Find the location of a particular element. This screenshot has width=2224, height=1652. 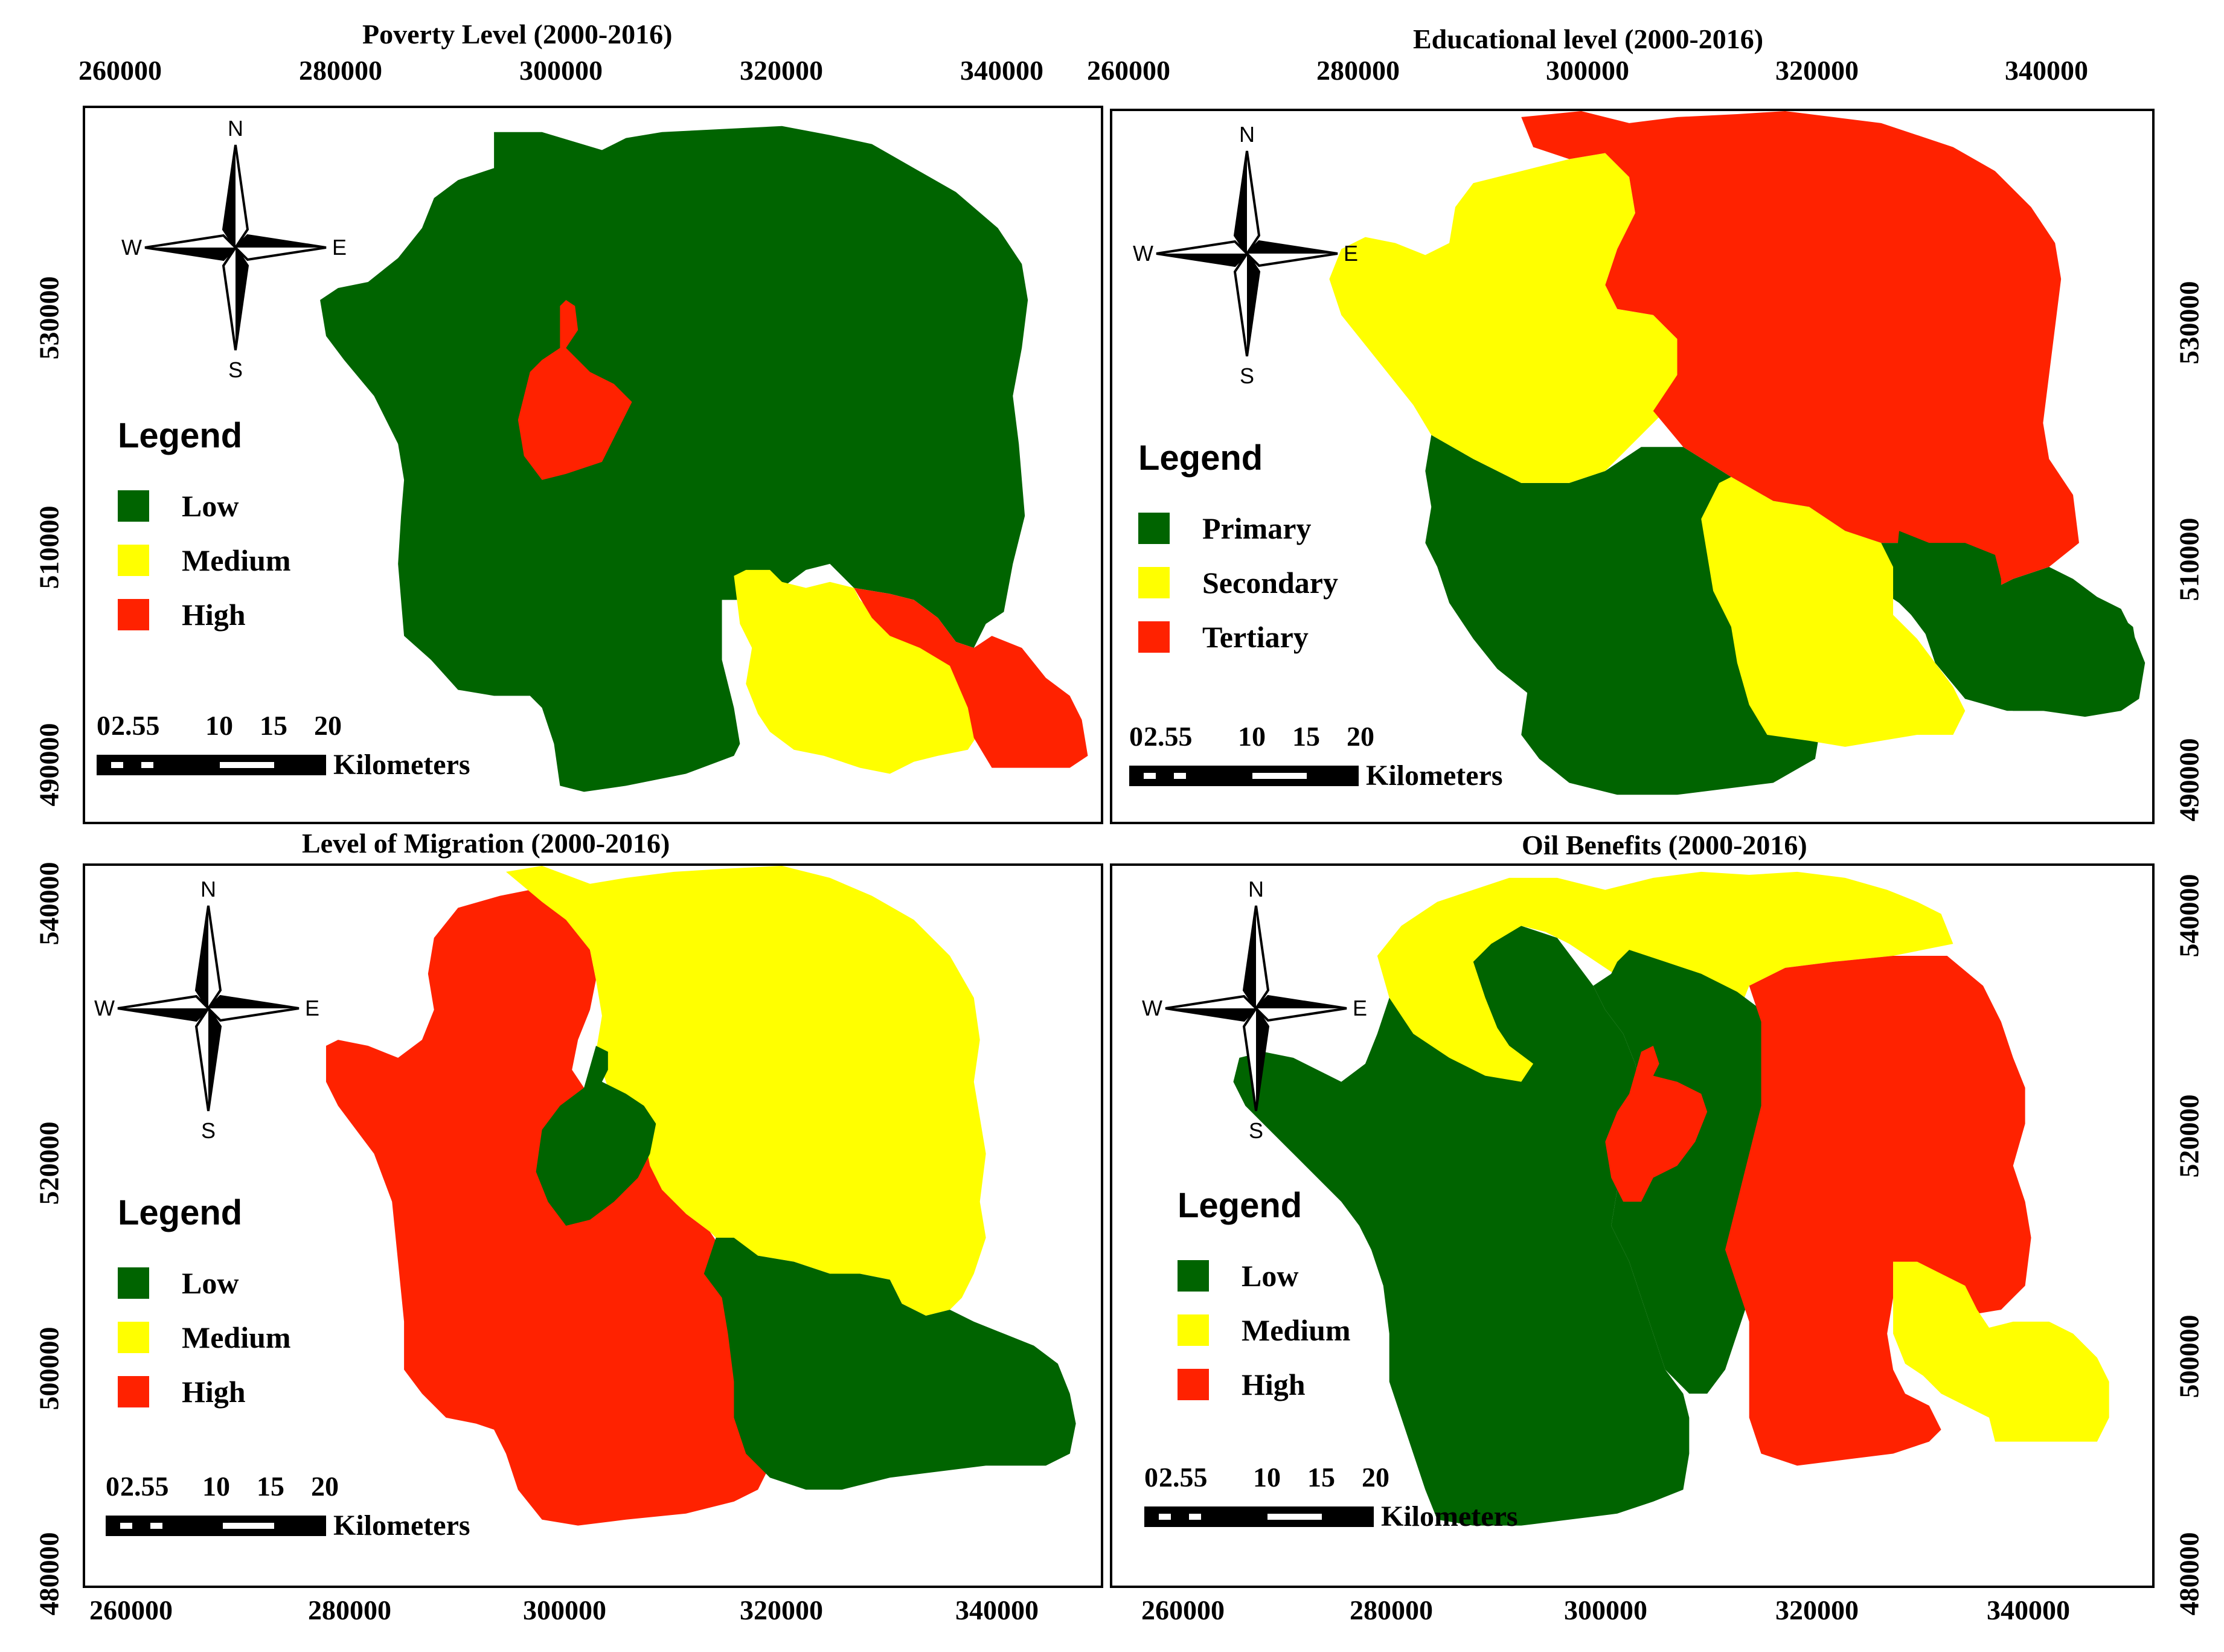

legend-item: Primary is located at coordinates (1238, 528).